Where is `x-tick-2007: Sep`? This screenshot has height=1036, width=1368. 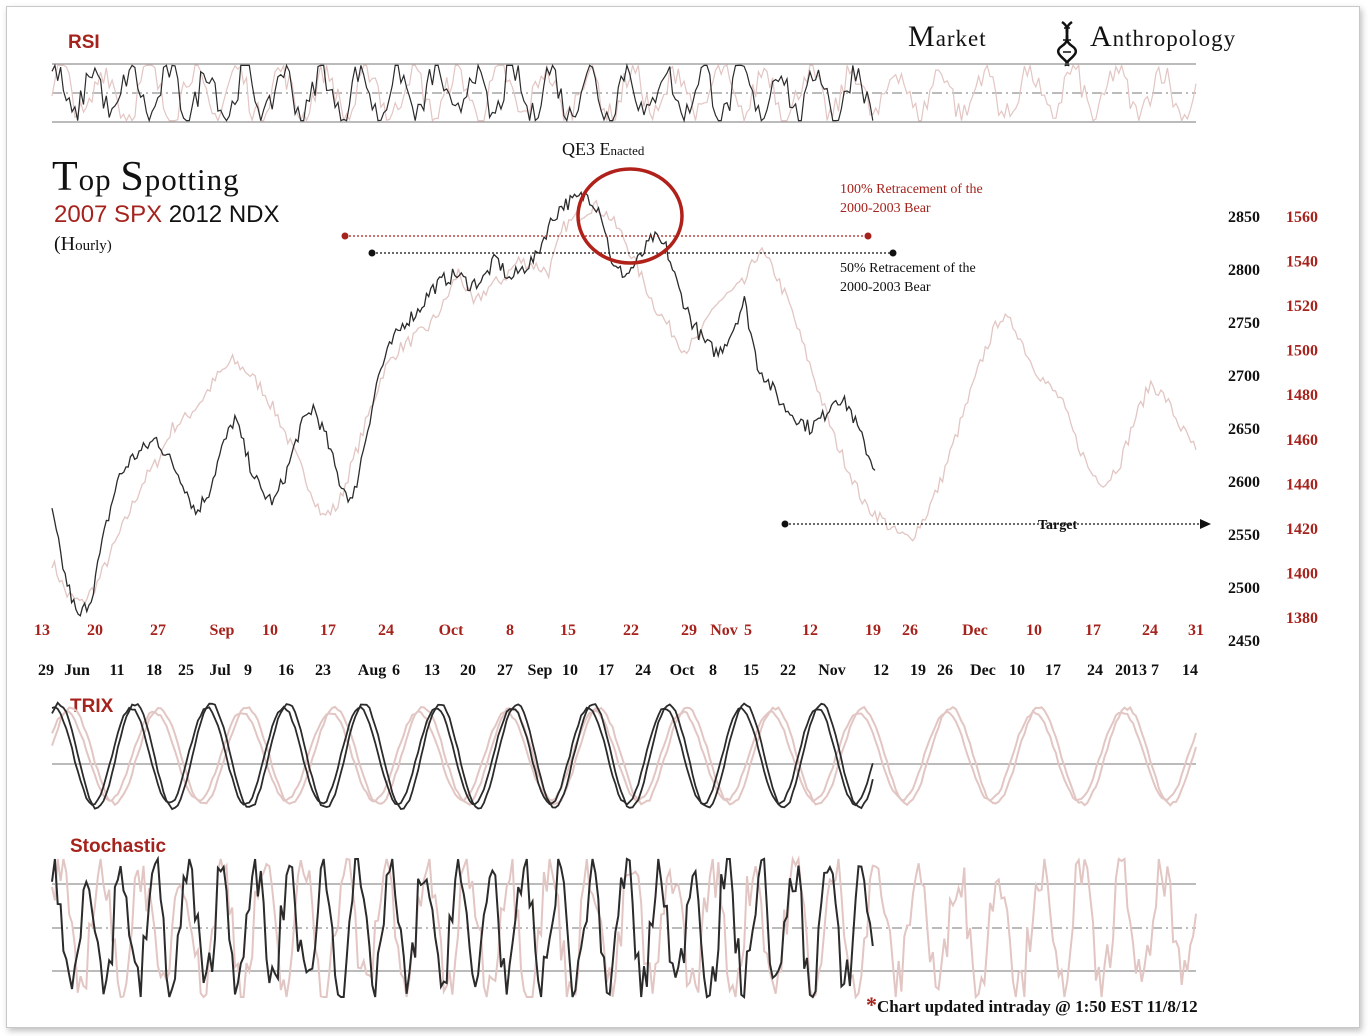 x-tick-2007: Sep is located at coordinates (222, 630).